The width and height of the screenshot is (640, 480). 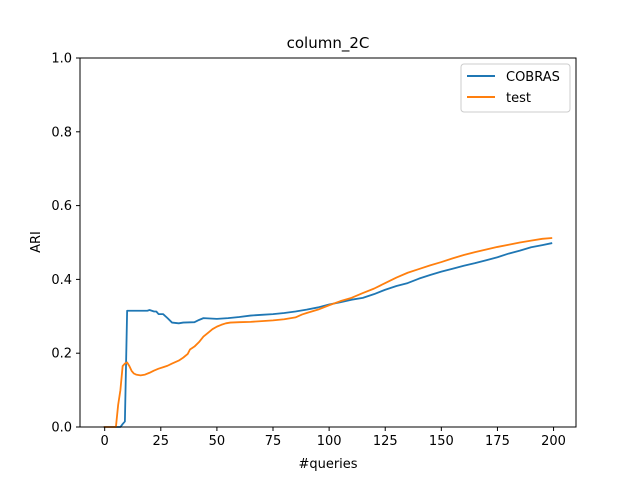 I want to click on y-axis-ticks: 0.0 0.2 0.4 0.6 0.8 1.0, so click(x=65, y=244).